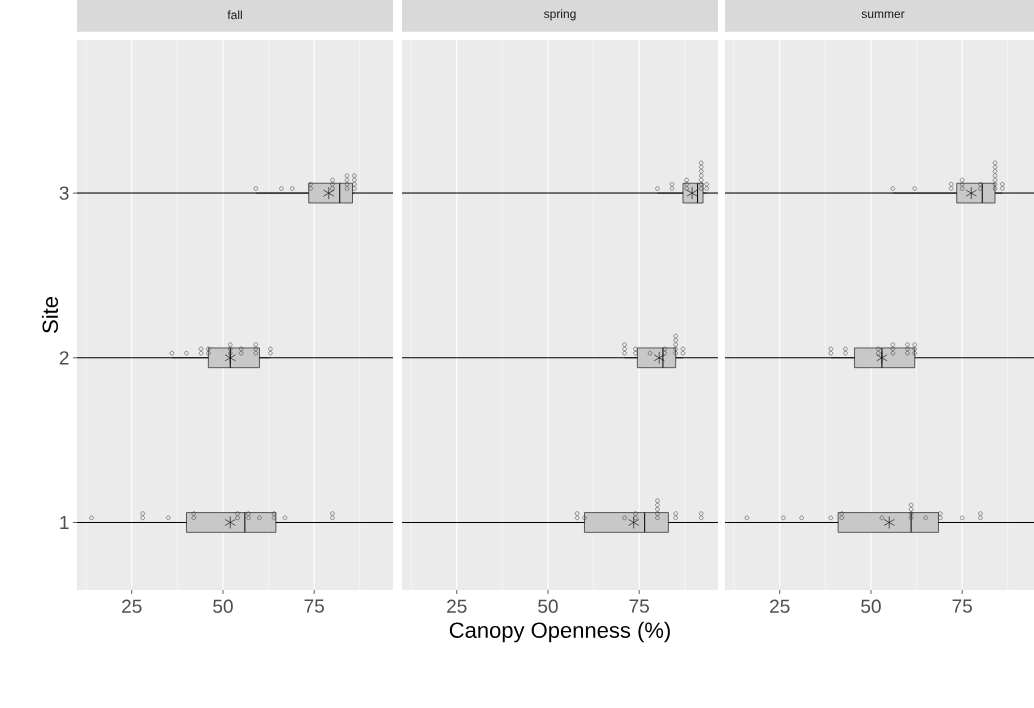  I want to click on chart-title: fall, so click(234, 15).